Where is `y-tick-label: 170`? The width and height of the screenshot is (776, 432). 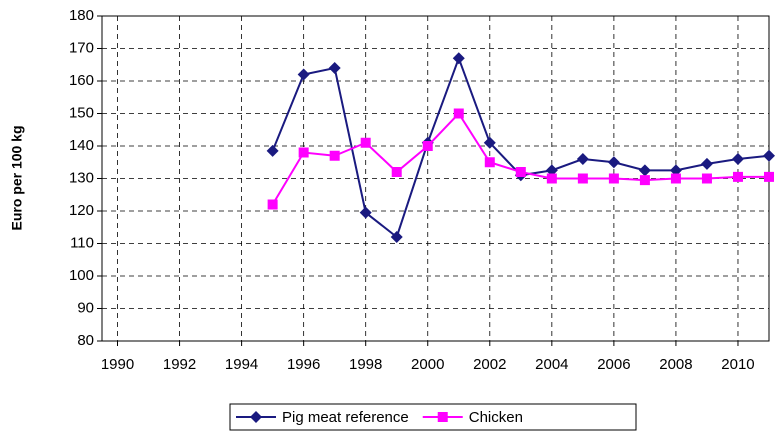 y-tick-label: 170 is located at coordinates (81, 47).